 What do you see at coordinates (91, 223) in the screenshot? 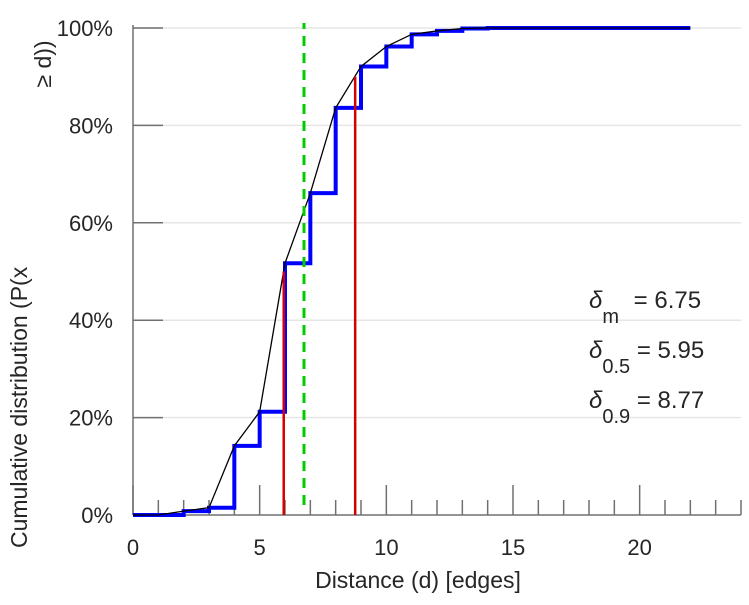
I see `y-tick-label: 60%` at bounding box center [91, 223].